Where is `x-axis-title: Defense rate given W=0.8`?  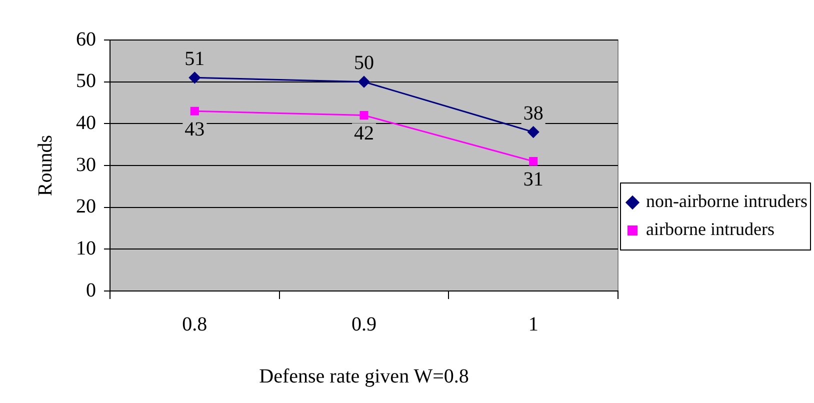 x-axis-title: Defense rate given W=0.8 is located at coordinates (364, 376).